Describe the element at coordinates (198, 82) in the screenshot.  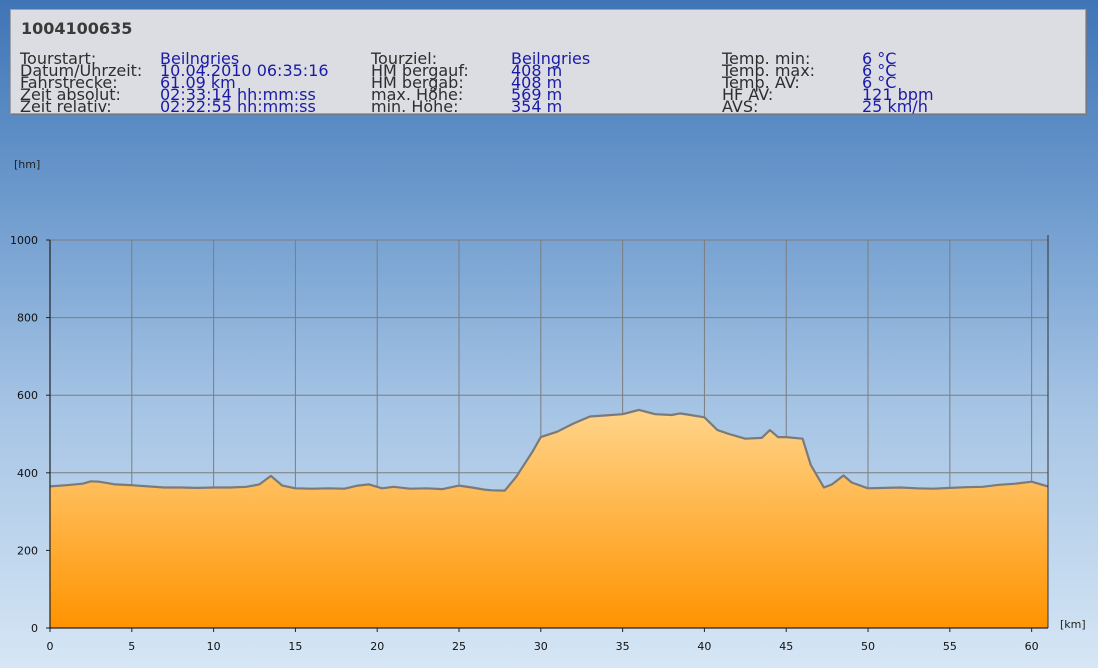
I see `value-fahrstrecke: 61.09 km` at that location.